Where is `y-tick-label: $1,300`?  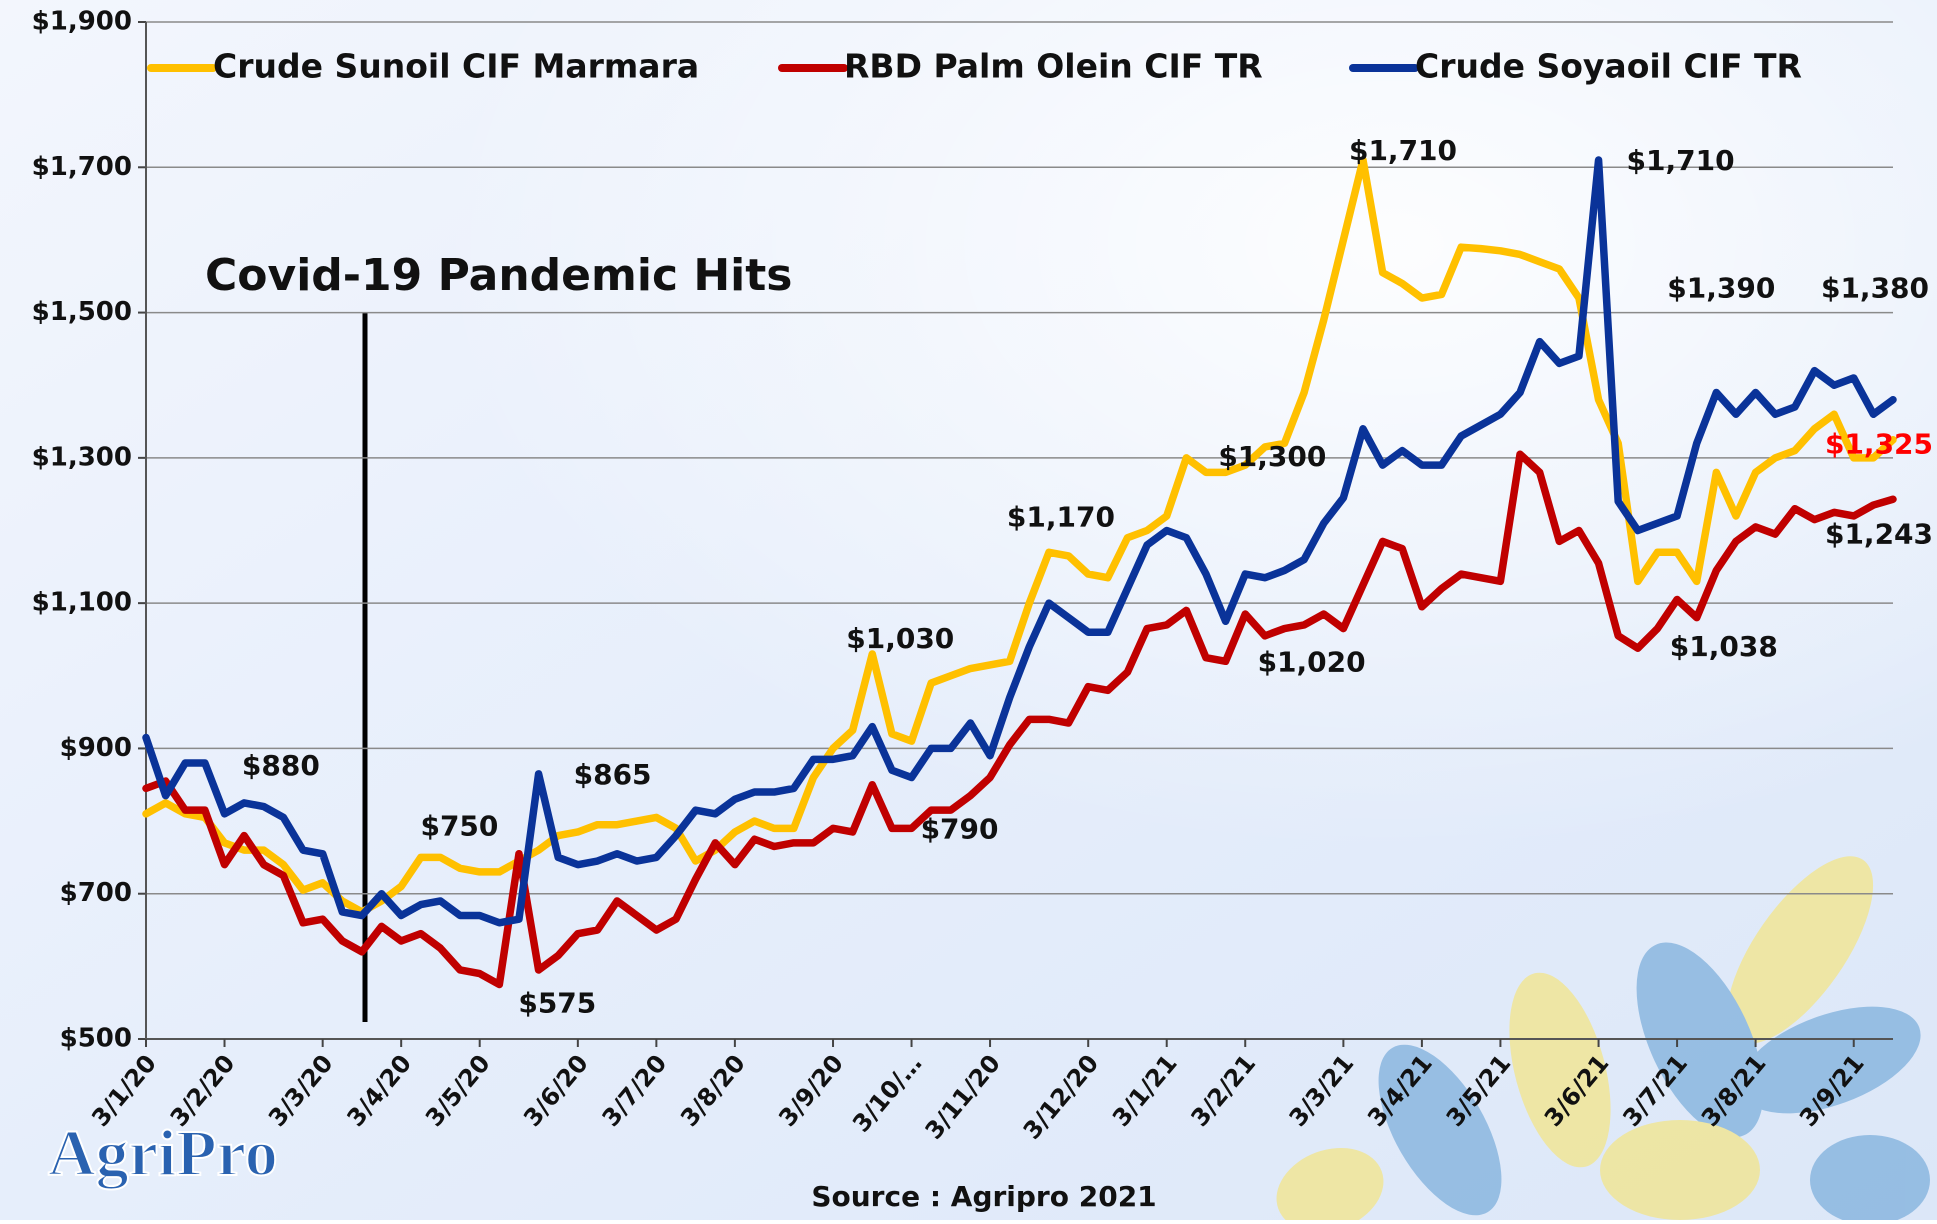
y-tick-label: $1,300 is located at coordinates (82, 457).